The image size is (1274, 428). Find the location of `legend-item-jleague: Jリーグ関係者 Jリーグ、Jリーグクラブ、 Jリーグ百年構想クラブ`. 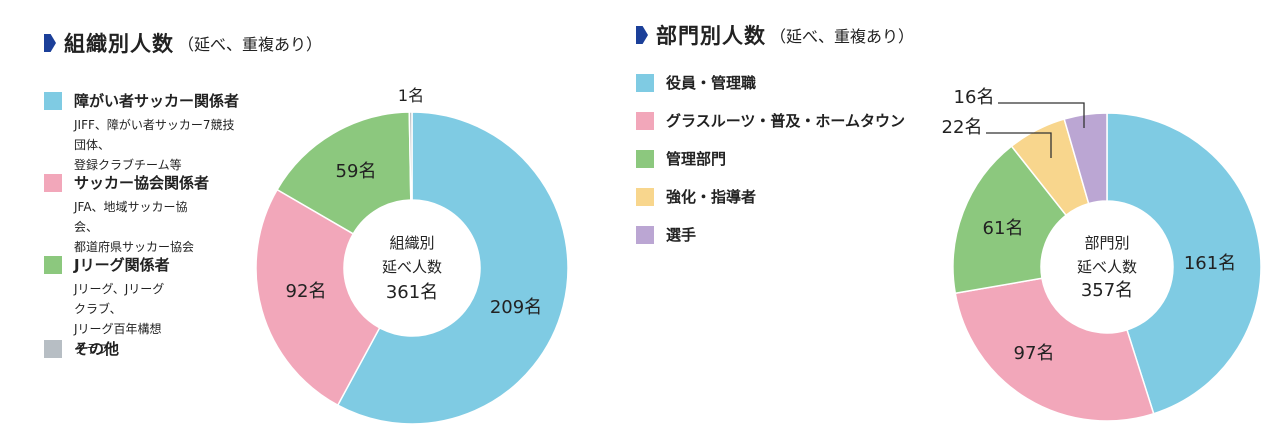

legend-item-jleague: Jリーグ関係者 Jリーグ、Jリーグクラブ、 Jリーグ百年構想クラブ is located at coordinates (107, 306).